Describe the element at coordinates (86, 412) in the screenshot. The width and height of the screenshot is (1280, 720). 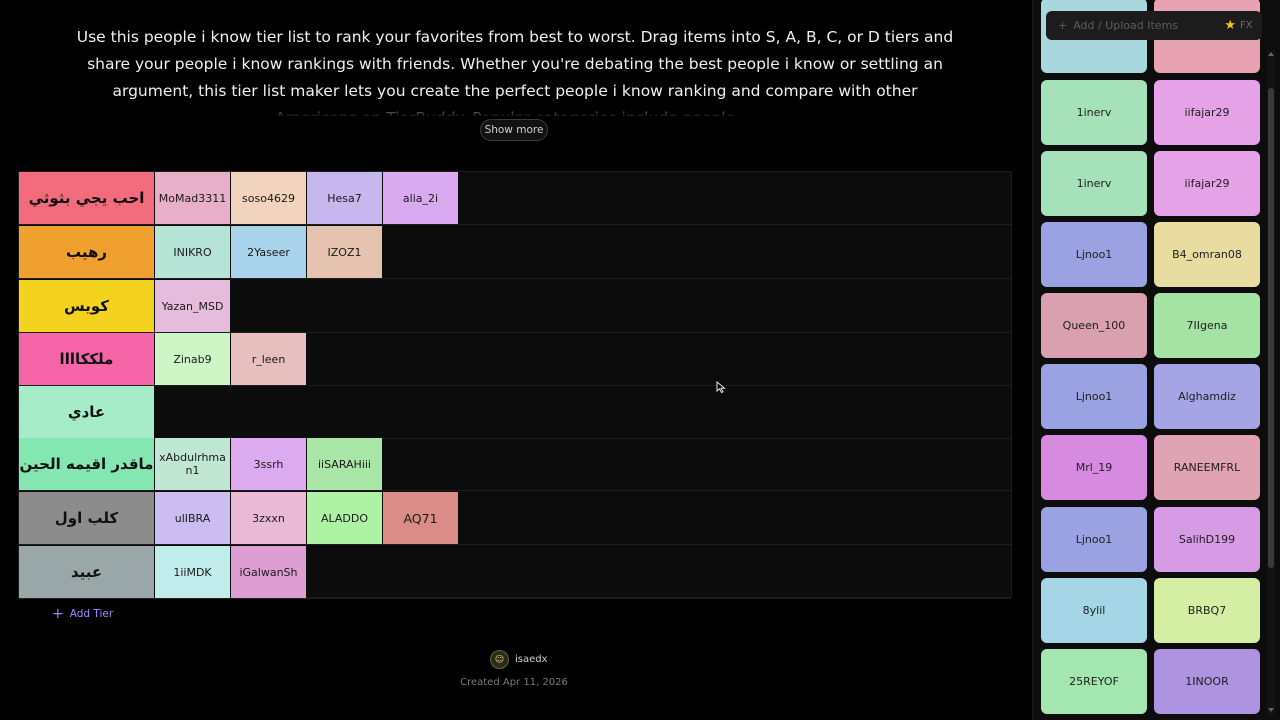
I see `tier-label: عادي` at that location.